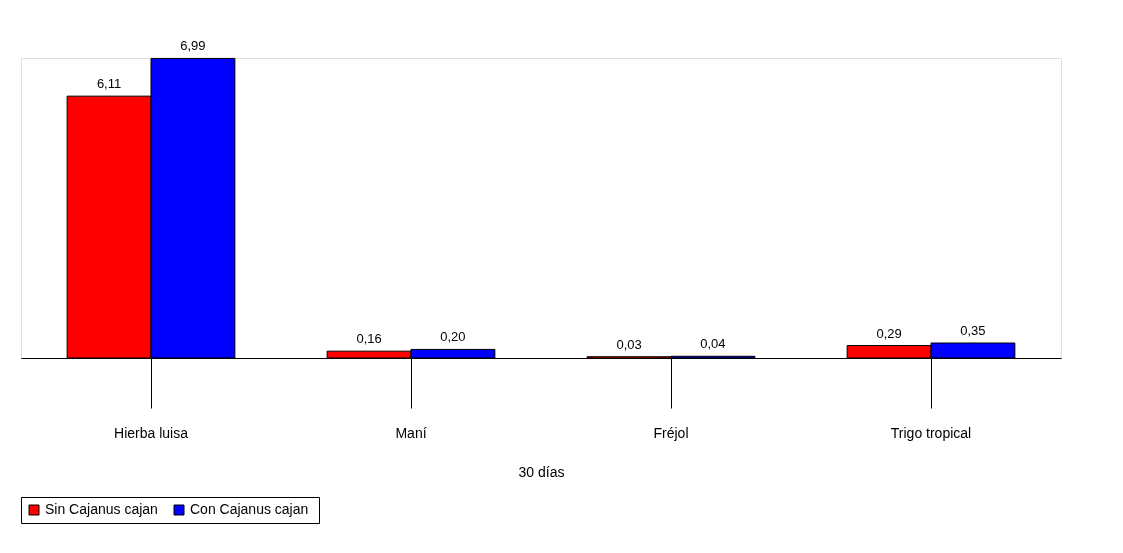 The height and width of the screenshot is (553, 1123). Describe the element at coordinates (973, 330) in the screenshot. I see `data-label: 0,35` at that location.